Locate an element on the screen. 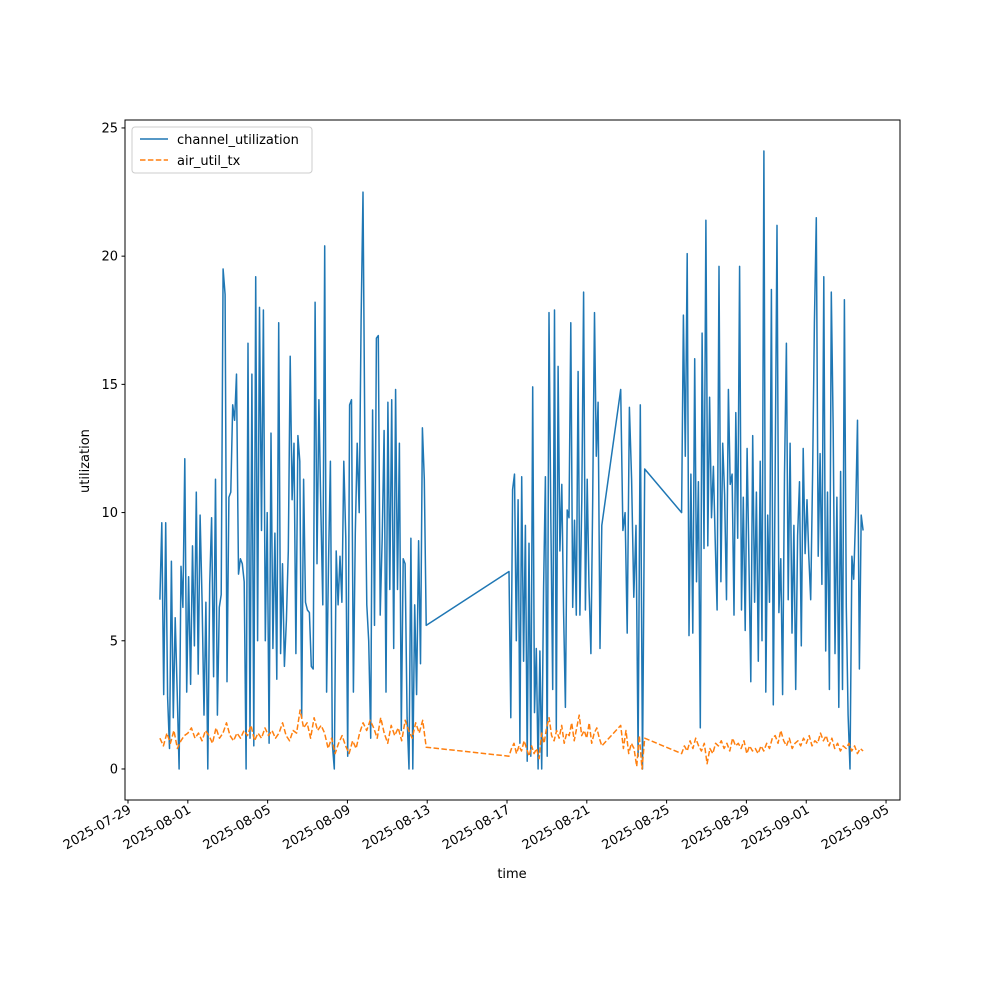 This screenshot has width=1000, height=1004. legend-box is located at coordinates (222, 150).